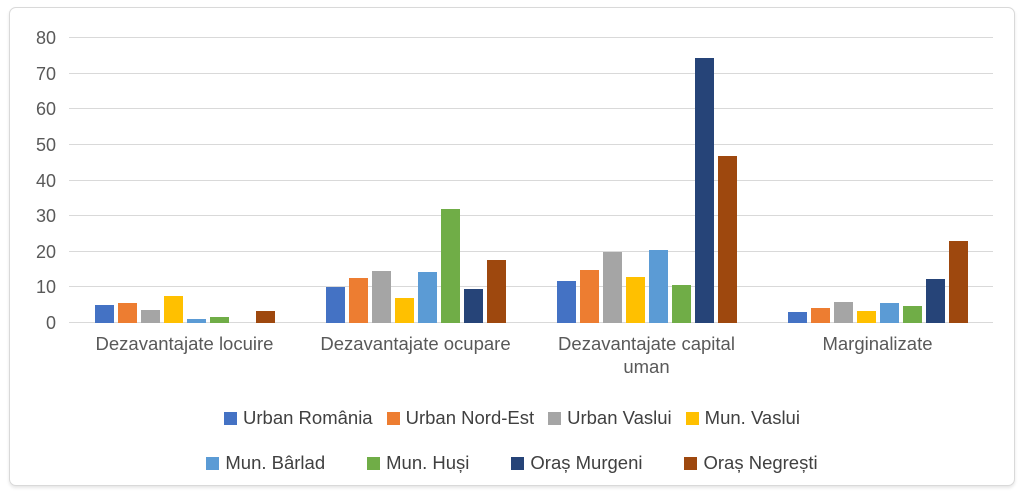  I want to click on legend-item: Oraș Negrești, so click(751, 463).